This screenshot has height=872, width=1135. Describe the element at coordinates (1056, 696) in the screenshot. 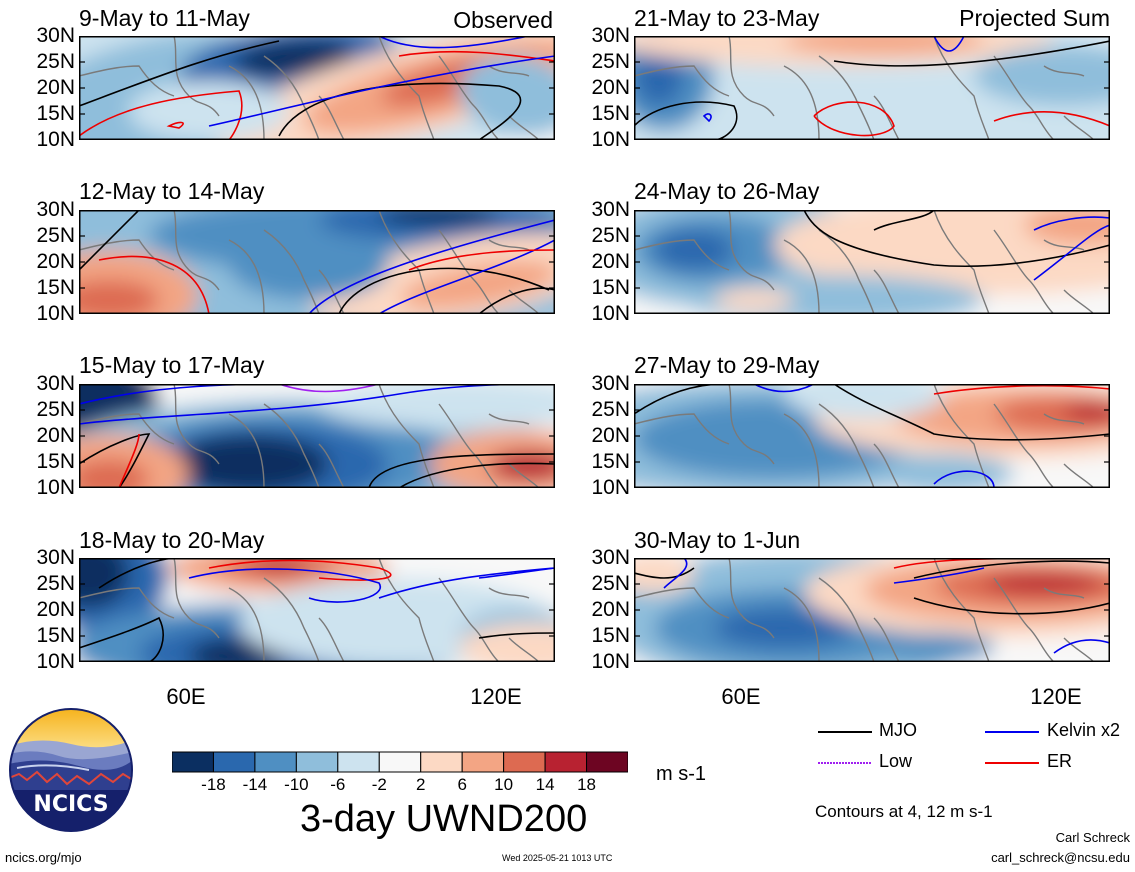

I see `lon-label: 120E` at that location.